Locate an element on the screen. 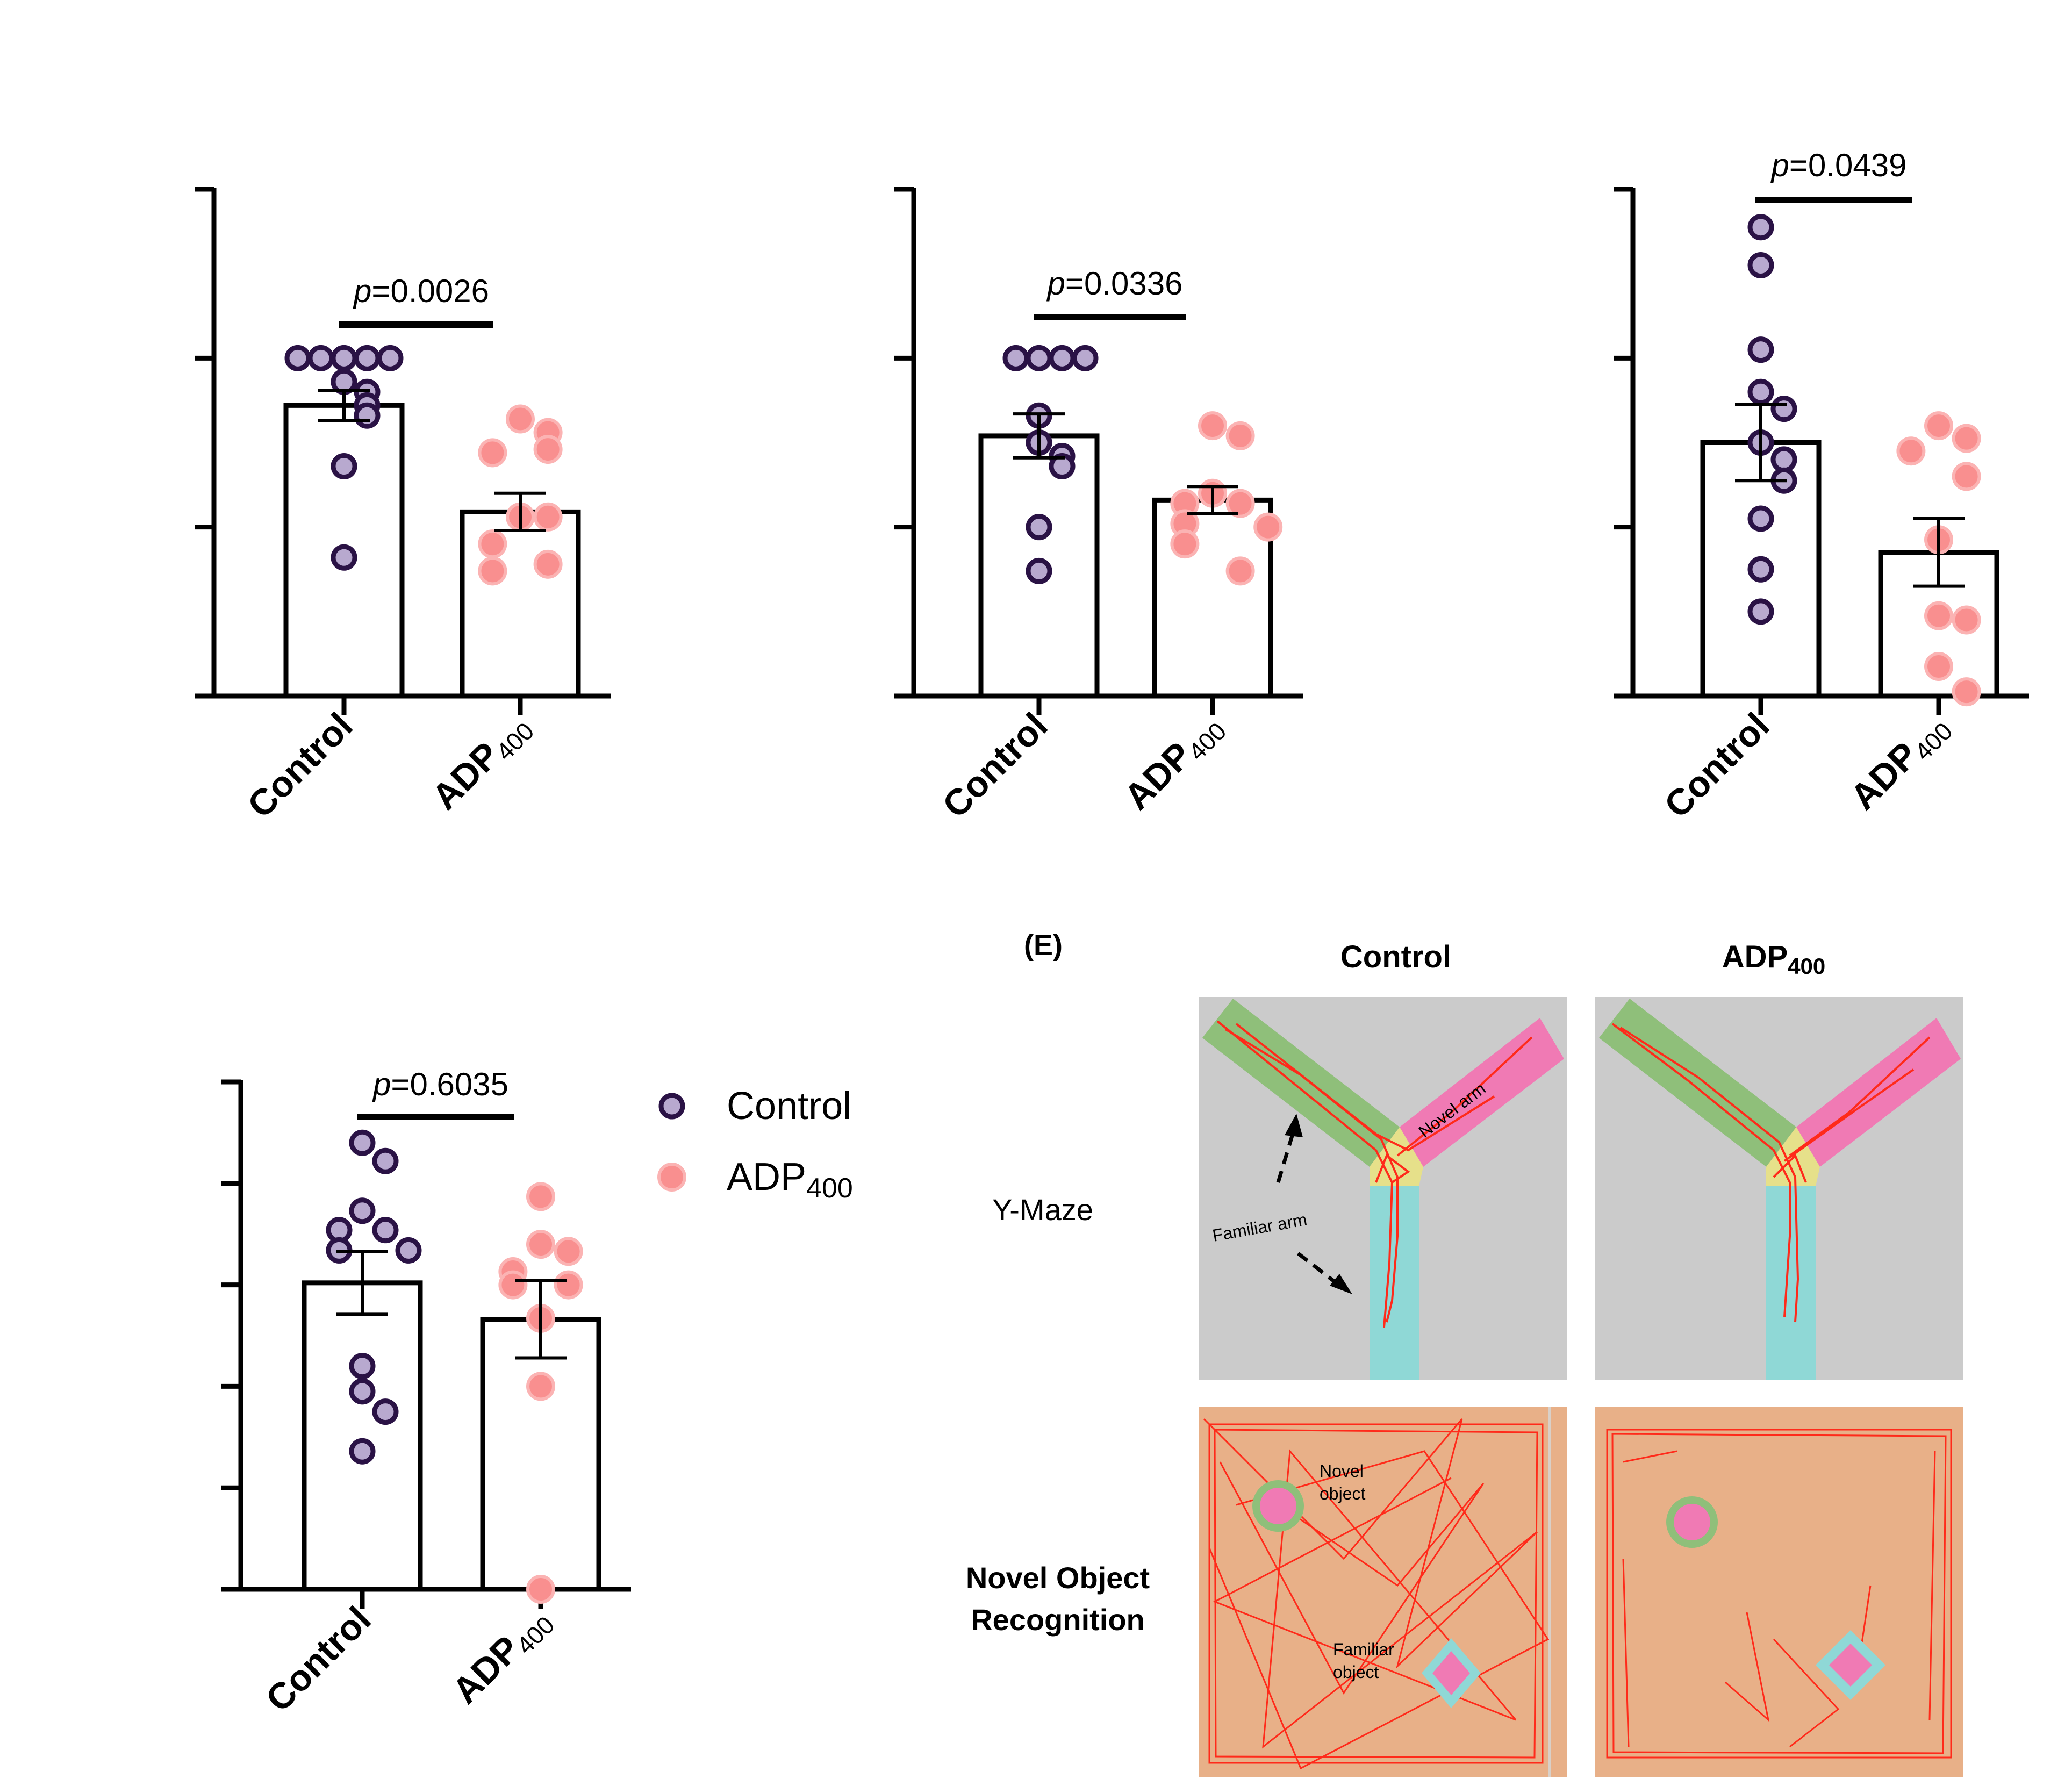  ymaze-adp-arm-cyan is located at coordinates (1791, 1283).